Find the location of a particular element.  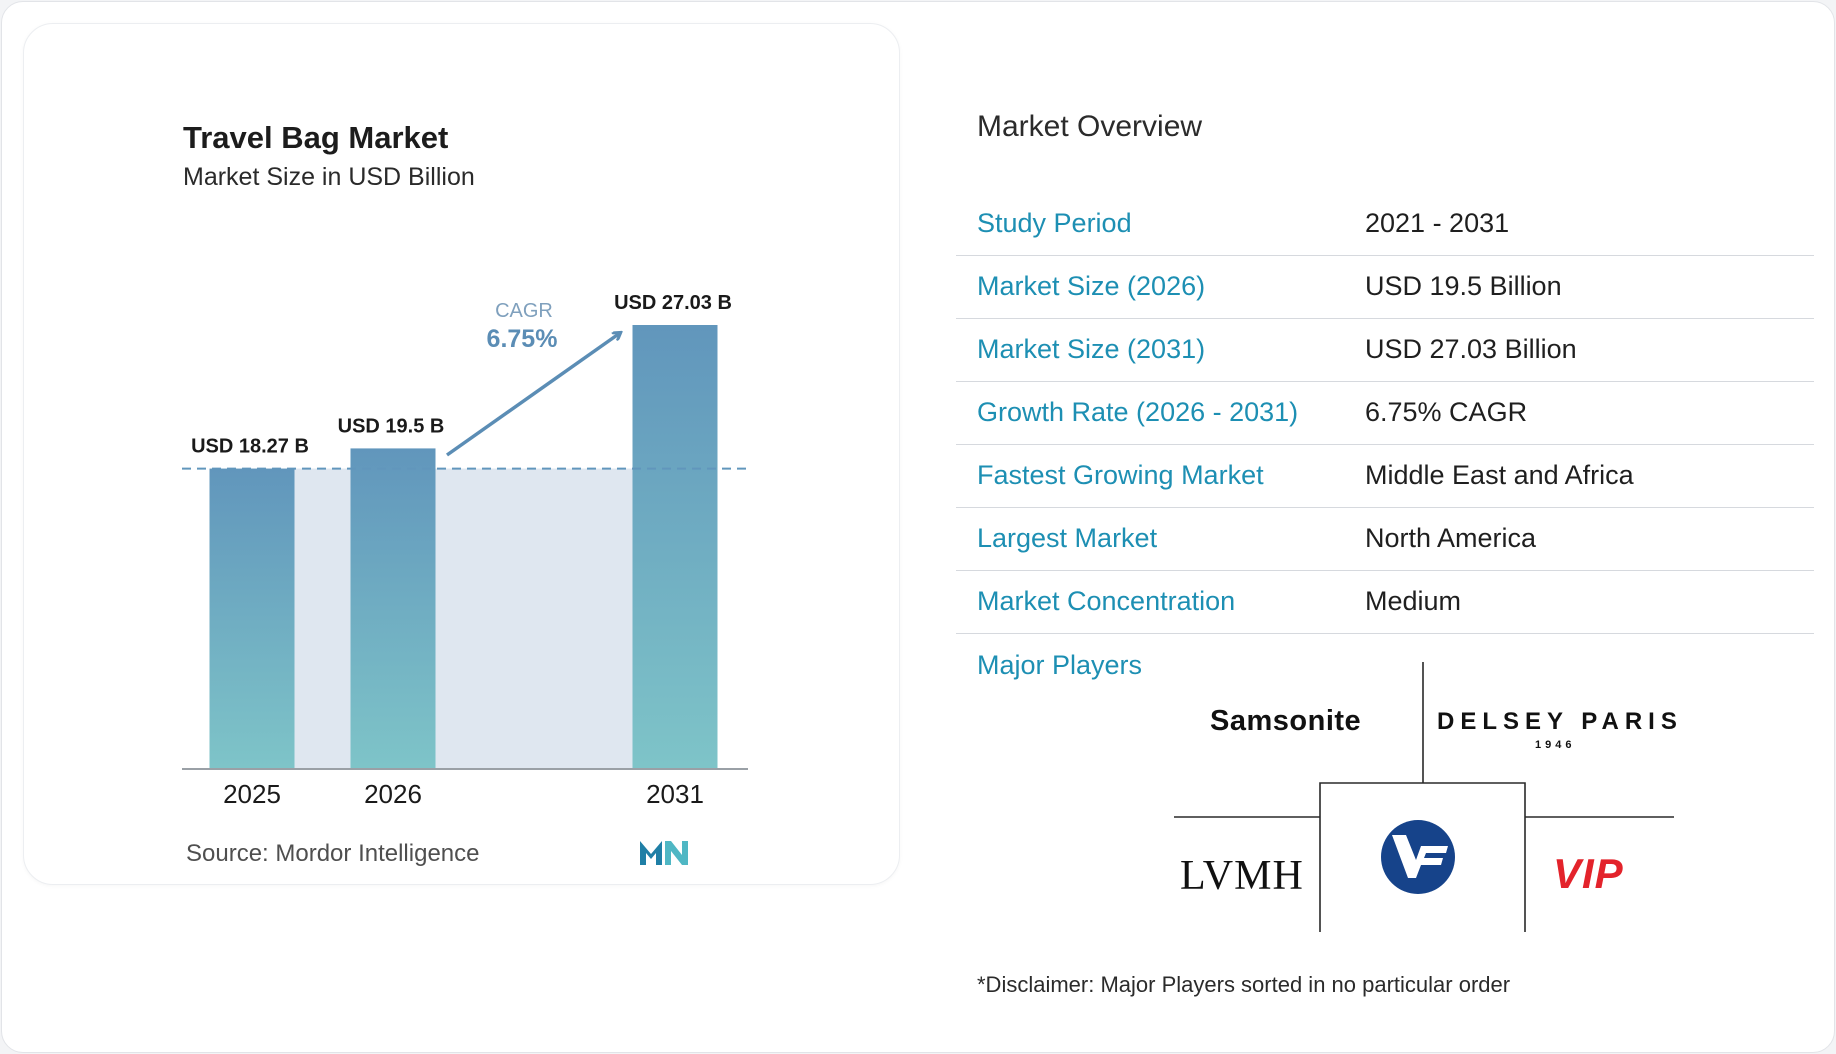

overview-row-label: Market Concentration is located at coordinates (1106, 601).